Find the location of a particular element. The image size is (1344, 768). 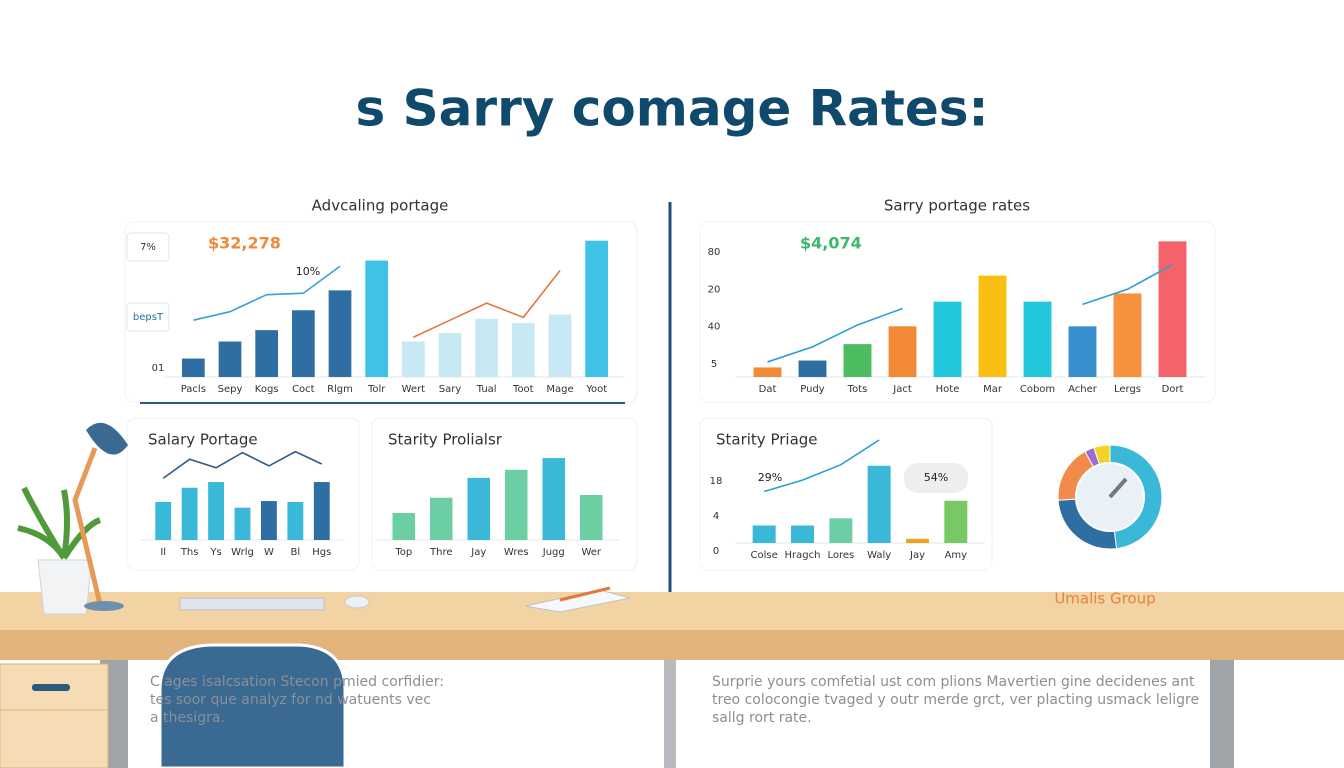

x-label: Bl is located at coordinates (296, 552).